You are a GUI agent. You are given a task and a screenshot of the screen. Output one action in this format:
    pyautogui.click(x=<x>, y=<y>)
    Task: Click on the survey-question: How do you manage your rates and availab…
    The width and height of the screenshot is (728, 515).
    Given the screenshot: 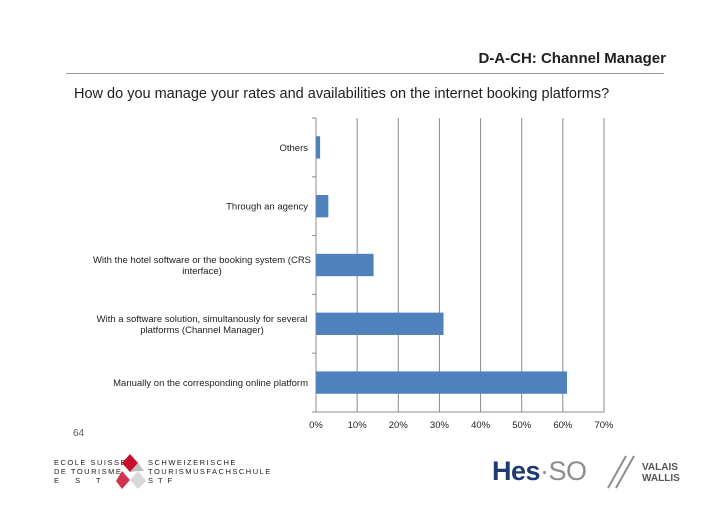 What is the action you would take?
    pyautogui.click(x=342, y=94)
    